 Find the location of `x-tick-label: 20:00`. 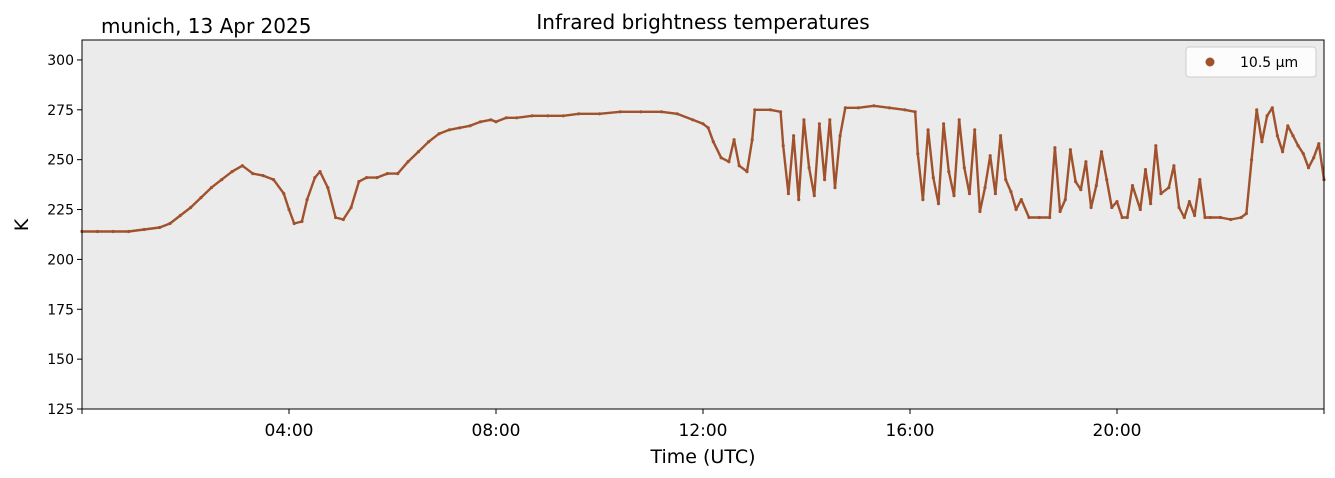

x-tick-label: 20:00 is located at coordinates (1117, 431).